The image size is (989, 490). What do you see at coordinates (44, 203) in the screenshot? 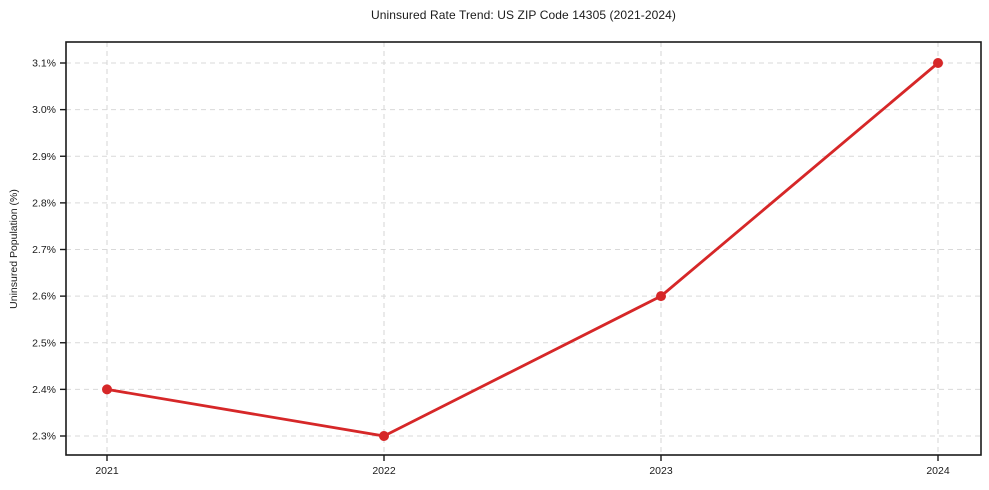
I see `y-tick-label: 2.8%` at bounding box center [44, 203].